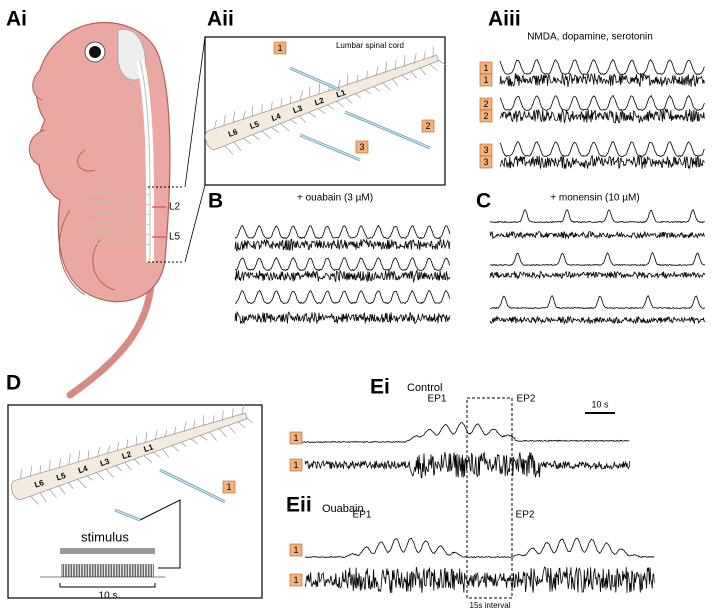 This screenshot has height=614, width=712. I want to click on panel-label: Eii, so click(299, 505).